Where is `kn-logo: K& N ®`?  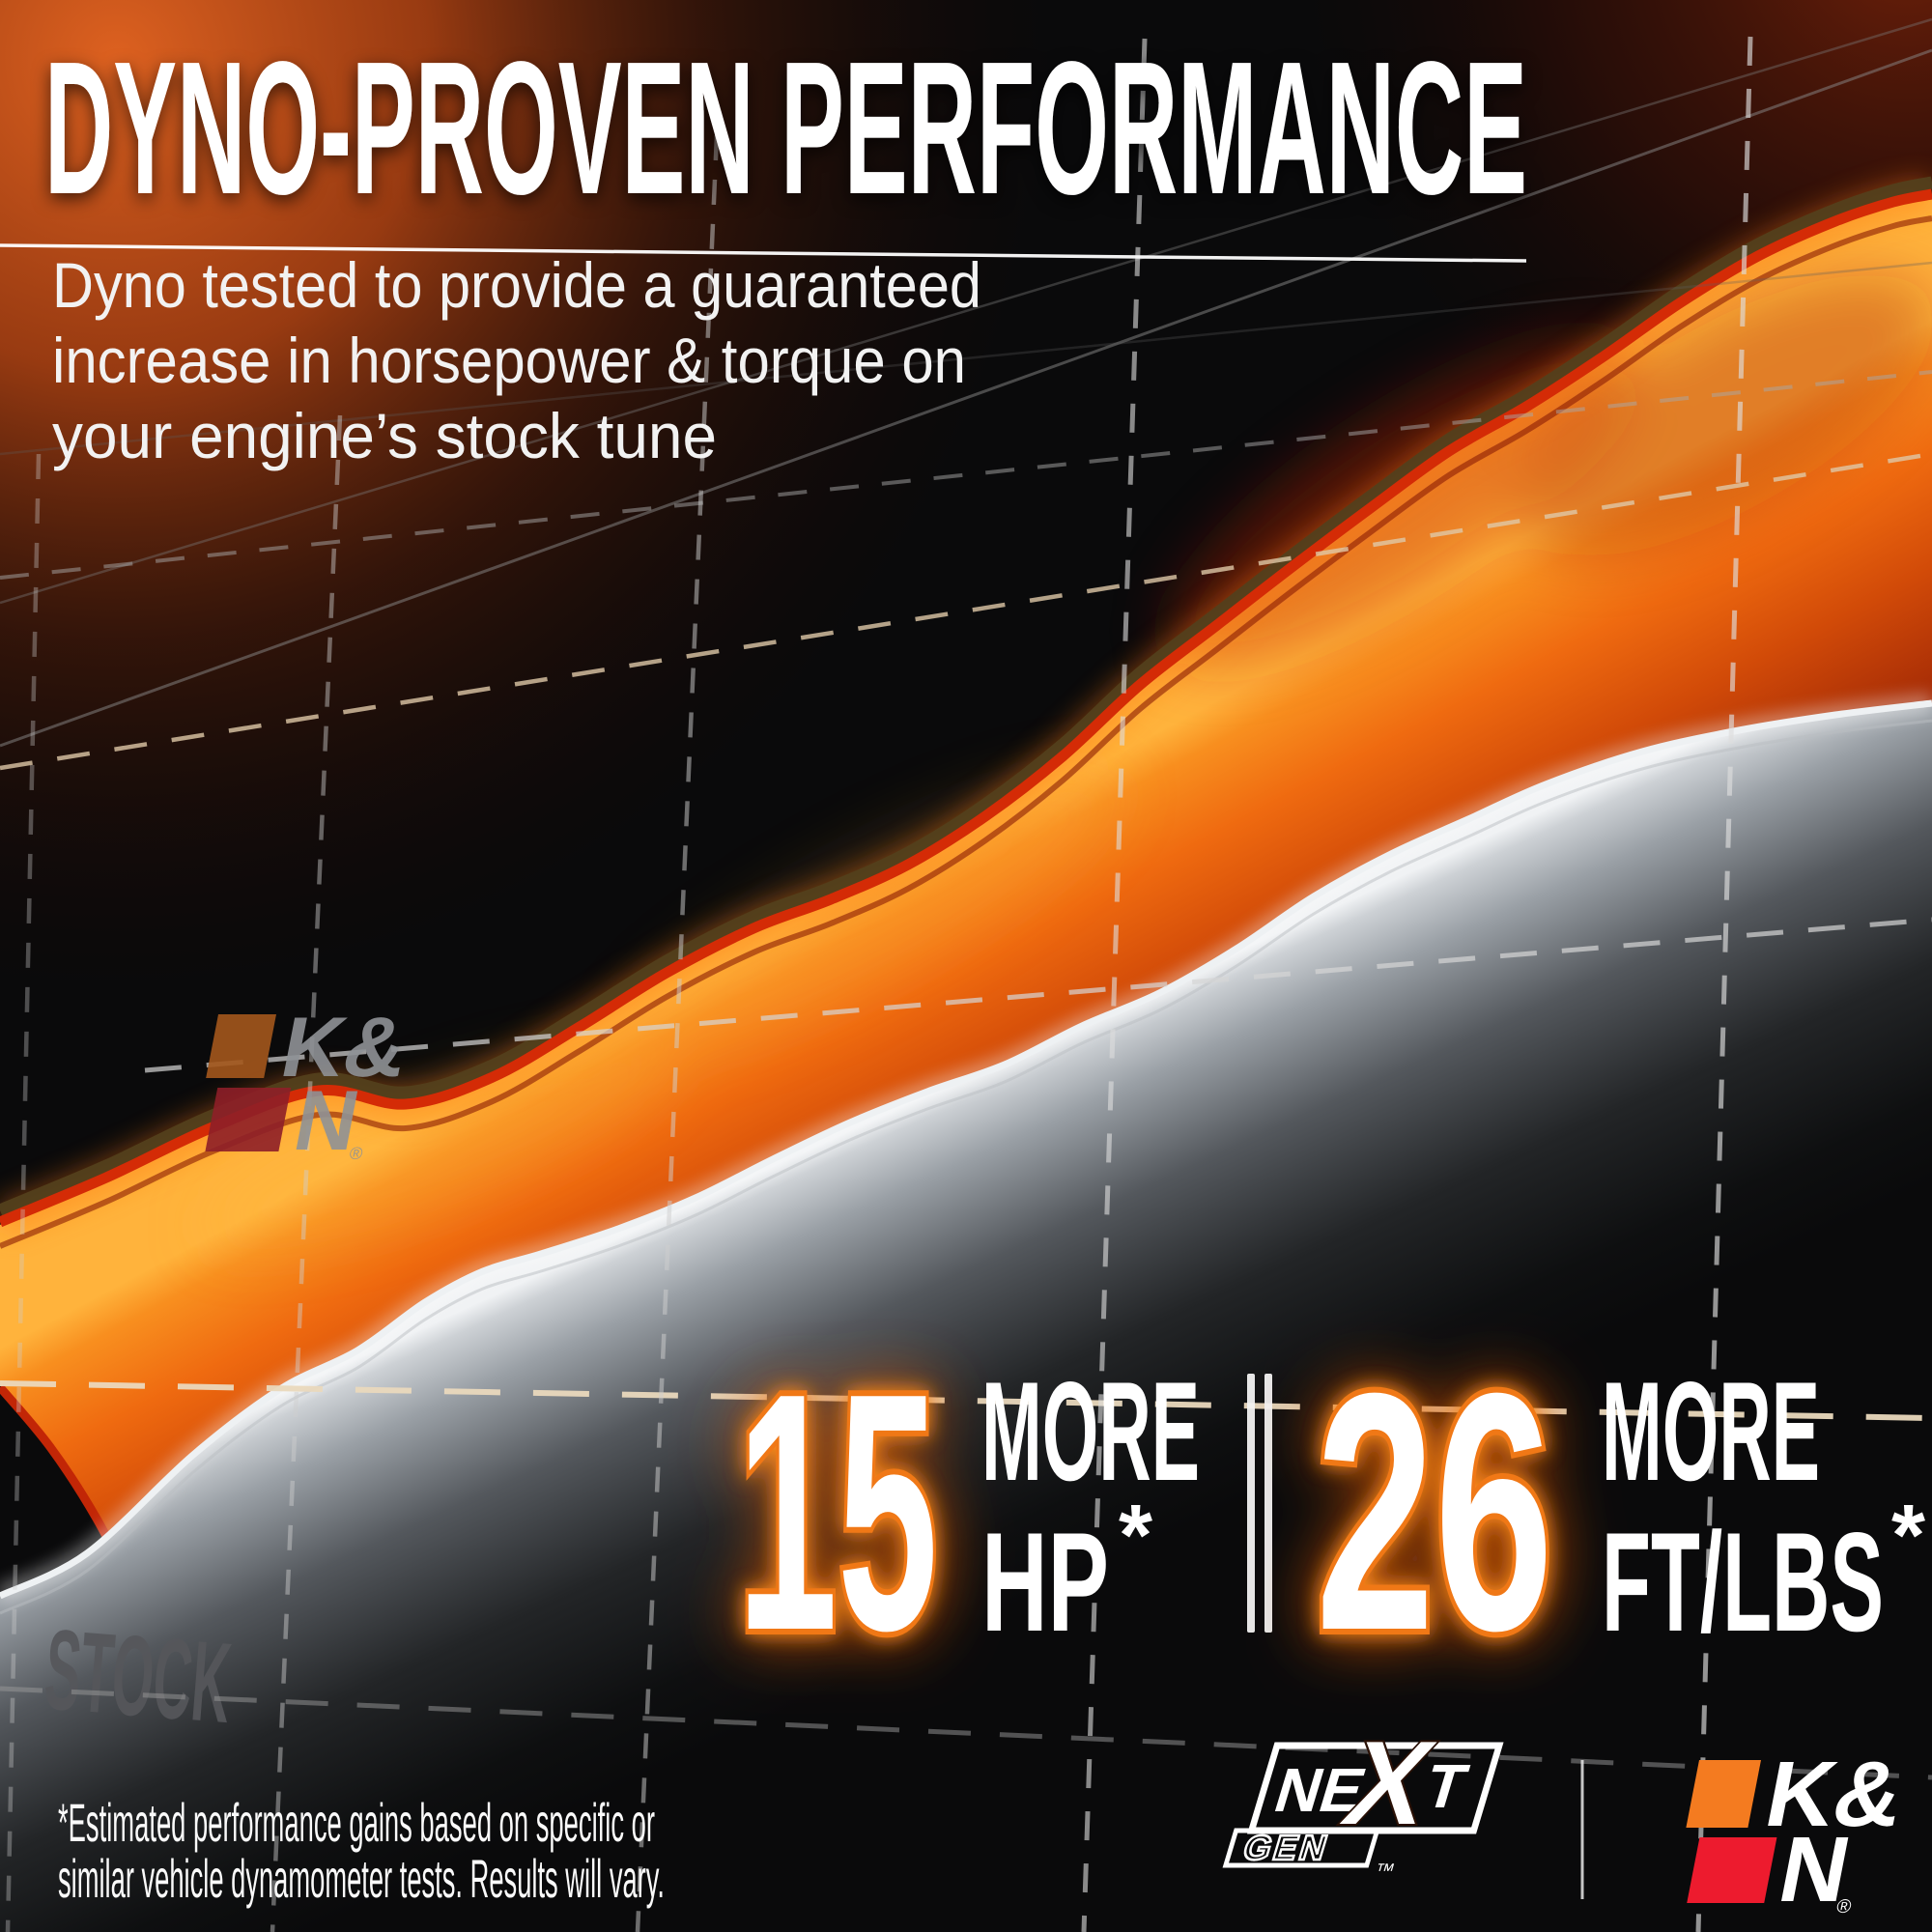
kn-logo: K& N ® is located at coordinates (1799, 1831).